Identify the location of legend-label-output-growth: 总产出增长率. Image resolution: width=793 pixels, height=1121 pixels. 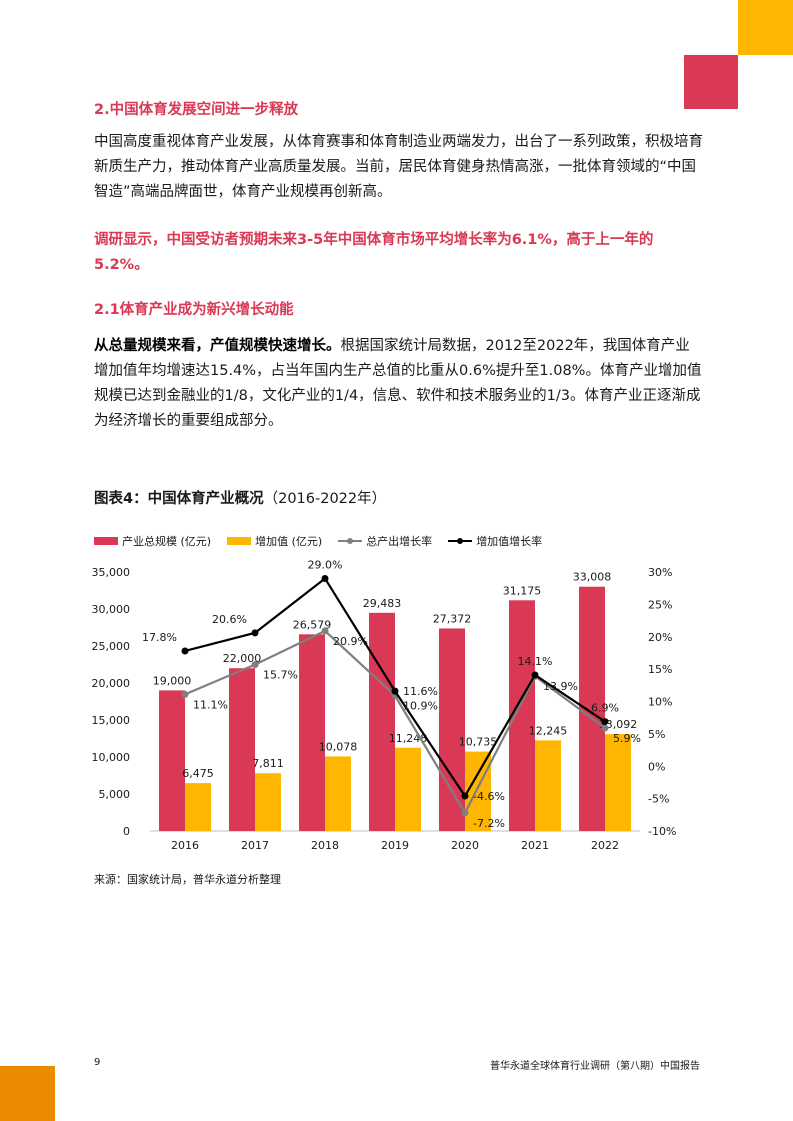
(399, 541).